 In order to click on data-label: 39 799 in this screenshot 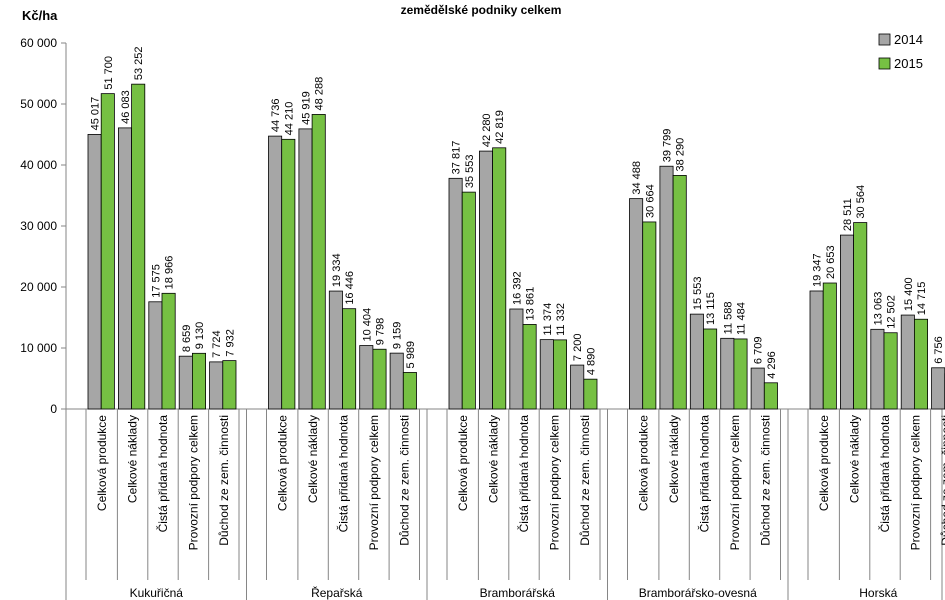, I will do `click(668, 146)`.